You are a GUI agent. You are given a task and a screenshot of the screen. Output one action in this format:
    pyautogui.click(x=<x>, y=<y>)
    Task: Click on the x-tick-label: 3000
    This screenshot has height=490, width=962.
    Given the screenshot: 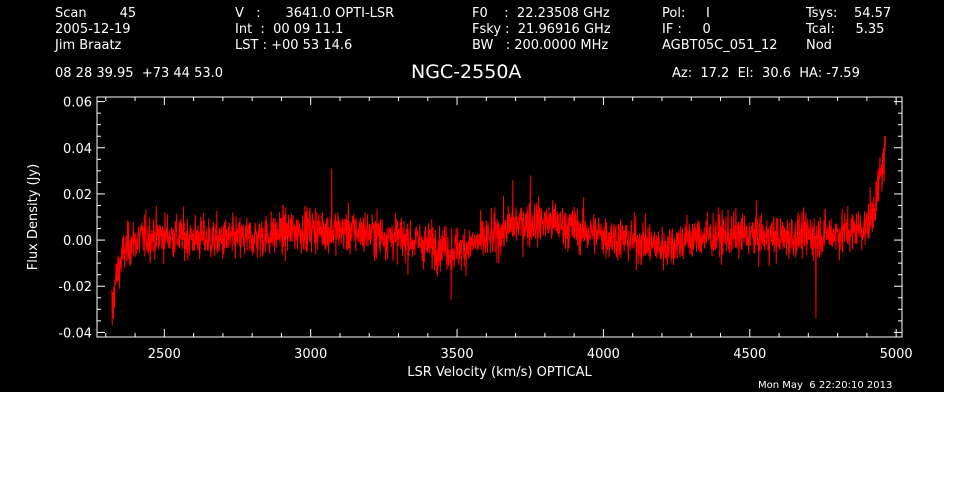 What is the action you would take?
    pyautogui.click(x=310, y=354)
    